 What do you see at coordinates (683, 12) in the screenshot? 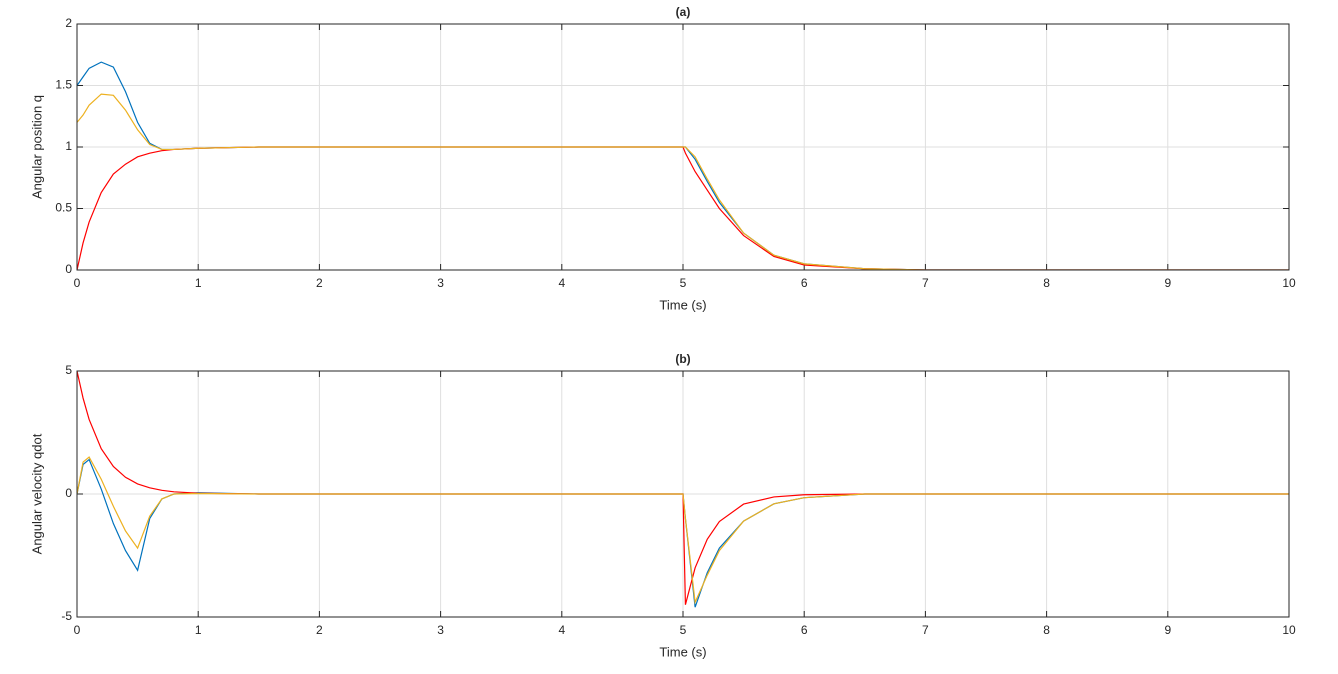
I see `chart-title: (a)` at bounding box center [683, 12].